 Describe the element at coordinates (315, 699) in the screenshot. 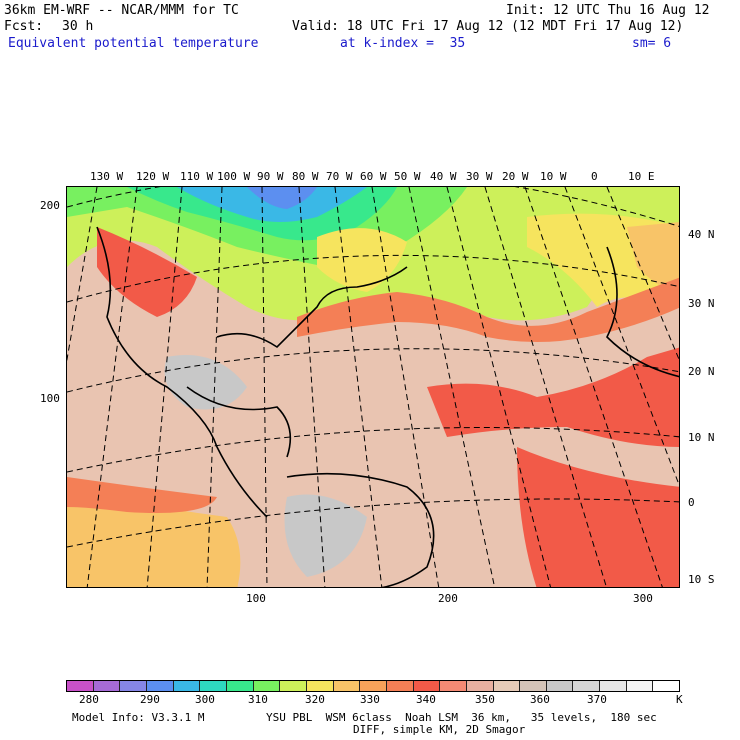

I see `colorbar-label: 320` at that location.